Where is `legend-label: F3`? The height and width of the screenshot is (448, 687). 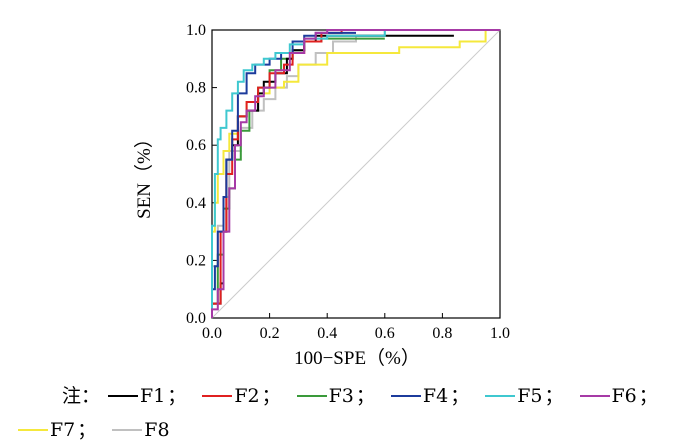
legend-label: F3 is located at coordinates (341, 396).